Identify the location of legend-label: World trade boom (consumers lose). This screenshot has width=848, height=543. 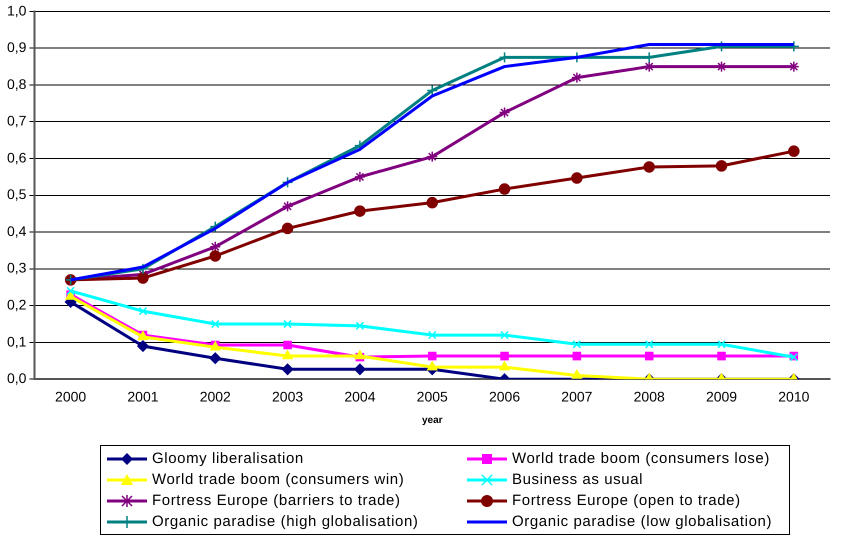
(641, 458).